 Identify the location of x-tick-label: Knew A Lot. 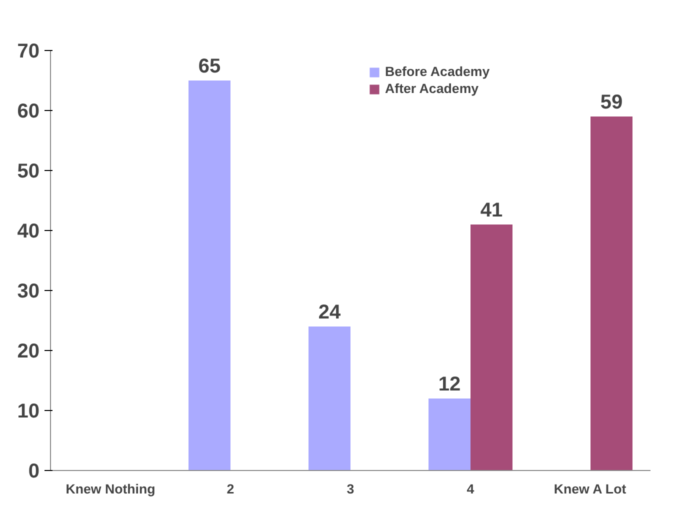
(590, 489).